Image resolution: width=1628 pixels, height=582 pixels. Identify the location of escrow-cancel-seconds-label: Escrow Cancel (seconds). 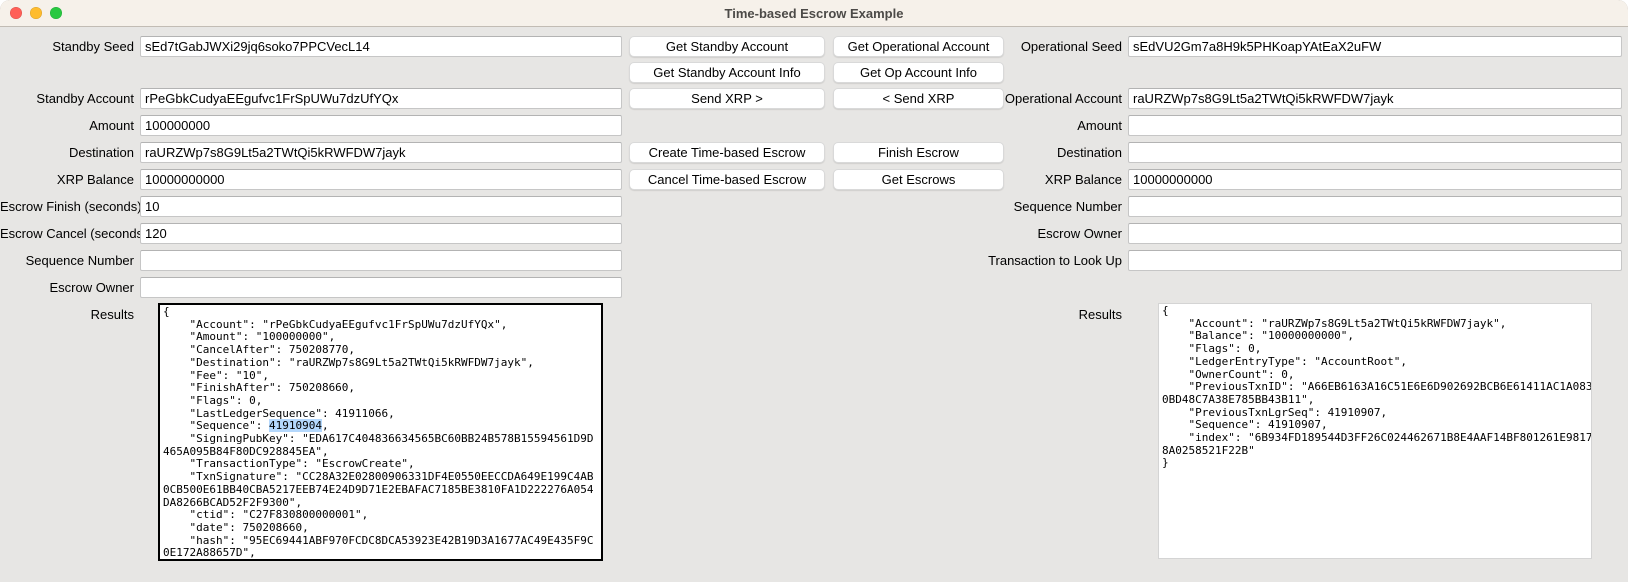
(74, 233).